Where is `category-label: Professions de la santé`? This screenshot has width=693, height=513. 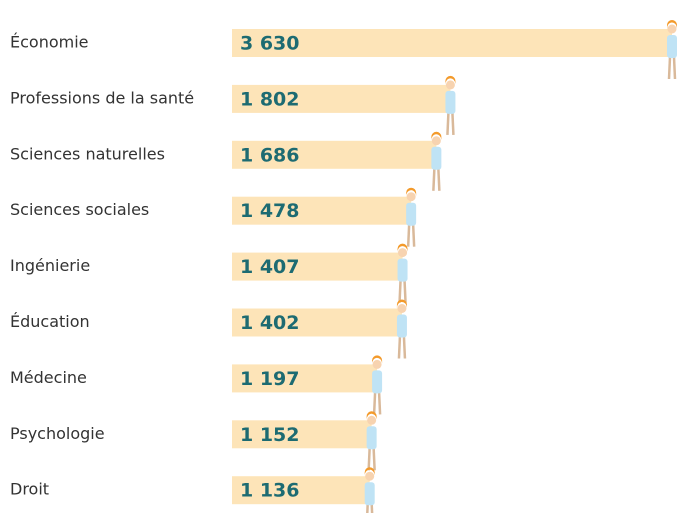
category-label: Professions de la santé is located at coordinates (102, 97).